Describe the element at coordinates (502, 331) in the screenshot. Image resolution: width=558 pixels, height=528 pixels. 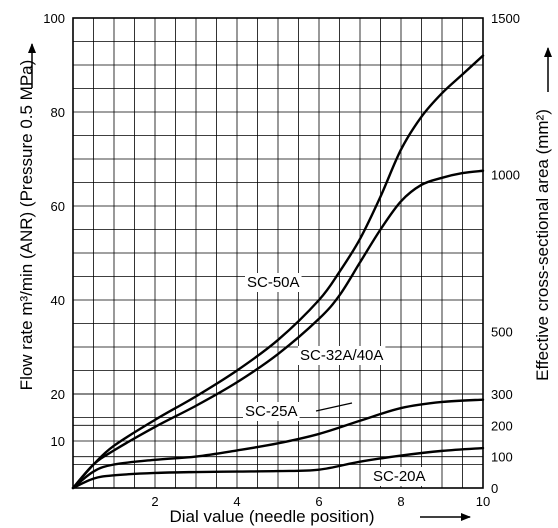
I see `y-right-tick-label: 500` at that location.